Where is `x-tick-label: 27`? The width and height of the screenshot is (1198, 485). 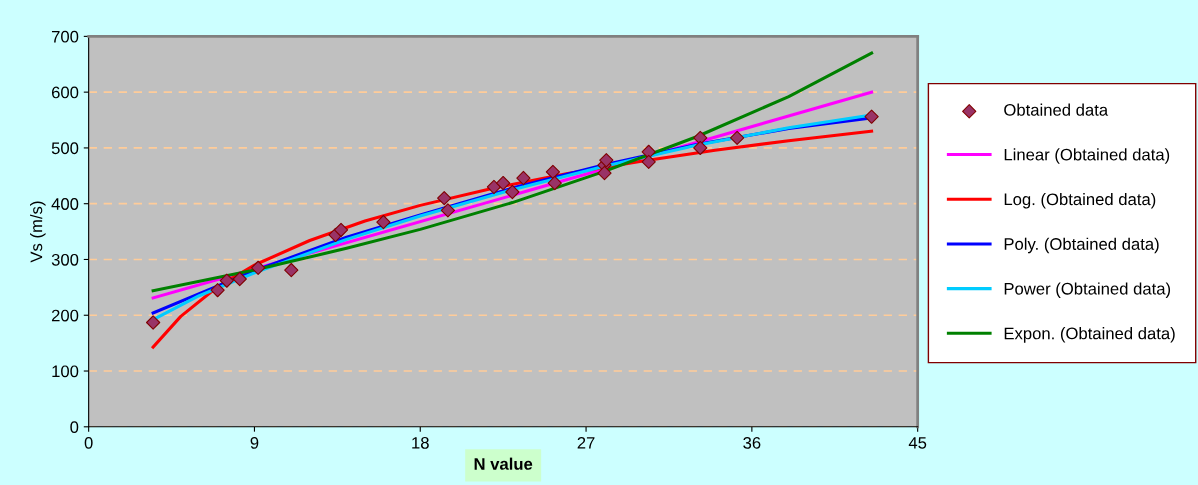 x-tick-label: 27 is located at coordinates (586, 442).